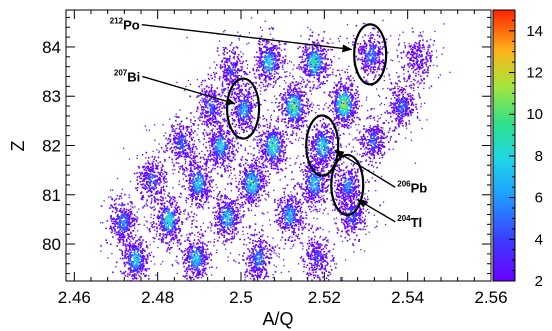 The height and width of the screenshot is (331, 552). What do you see at coordinates (189, 90) in the screenshot?
I see `arrow-207bi` at bounding box center [189, 90].